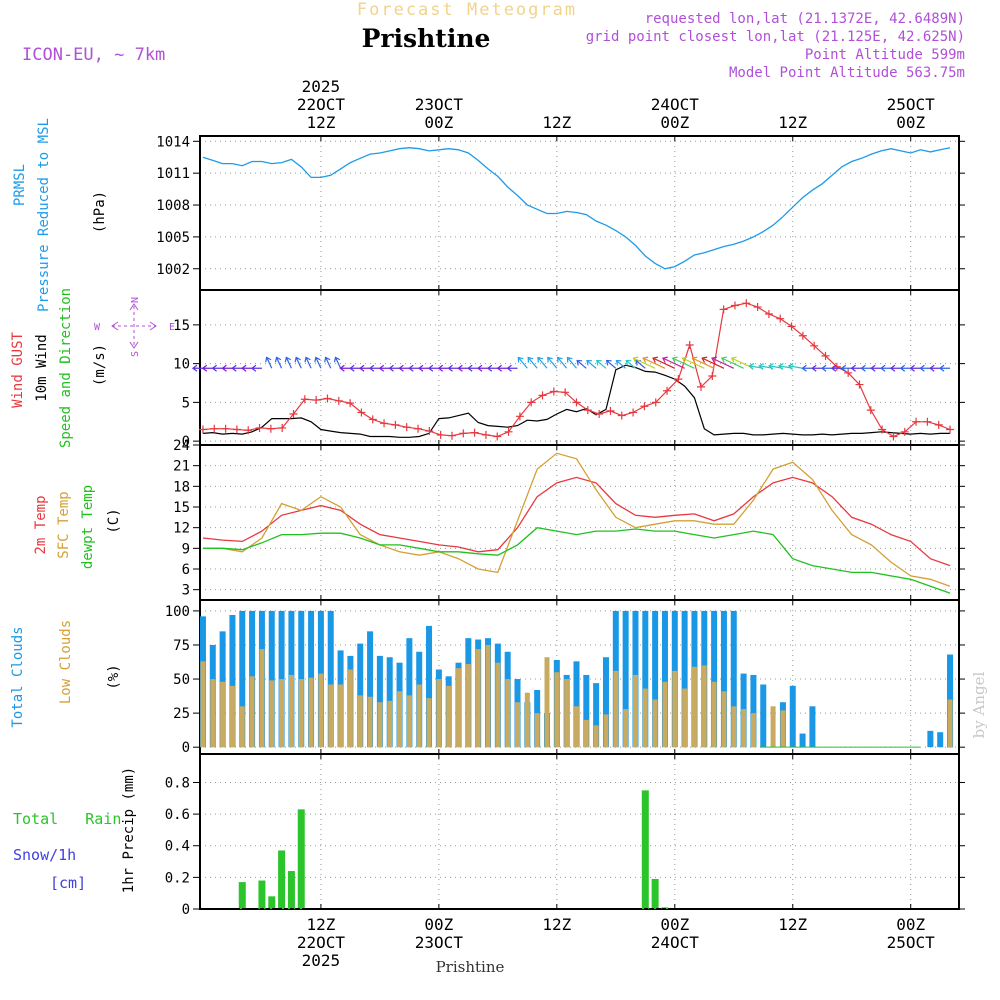 The width and height of the screenshot is (1000, 1000). What do you see at coordinates (134, 327) in the screenshot?
I see `compass-rose: N S W E` at bounding box center [134, 327].